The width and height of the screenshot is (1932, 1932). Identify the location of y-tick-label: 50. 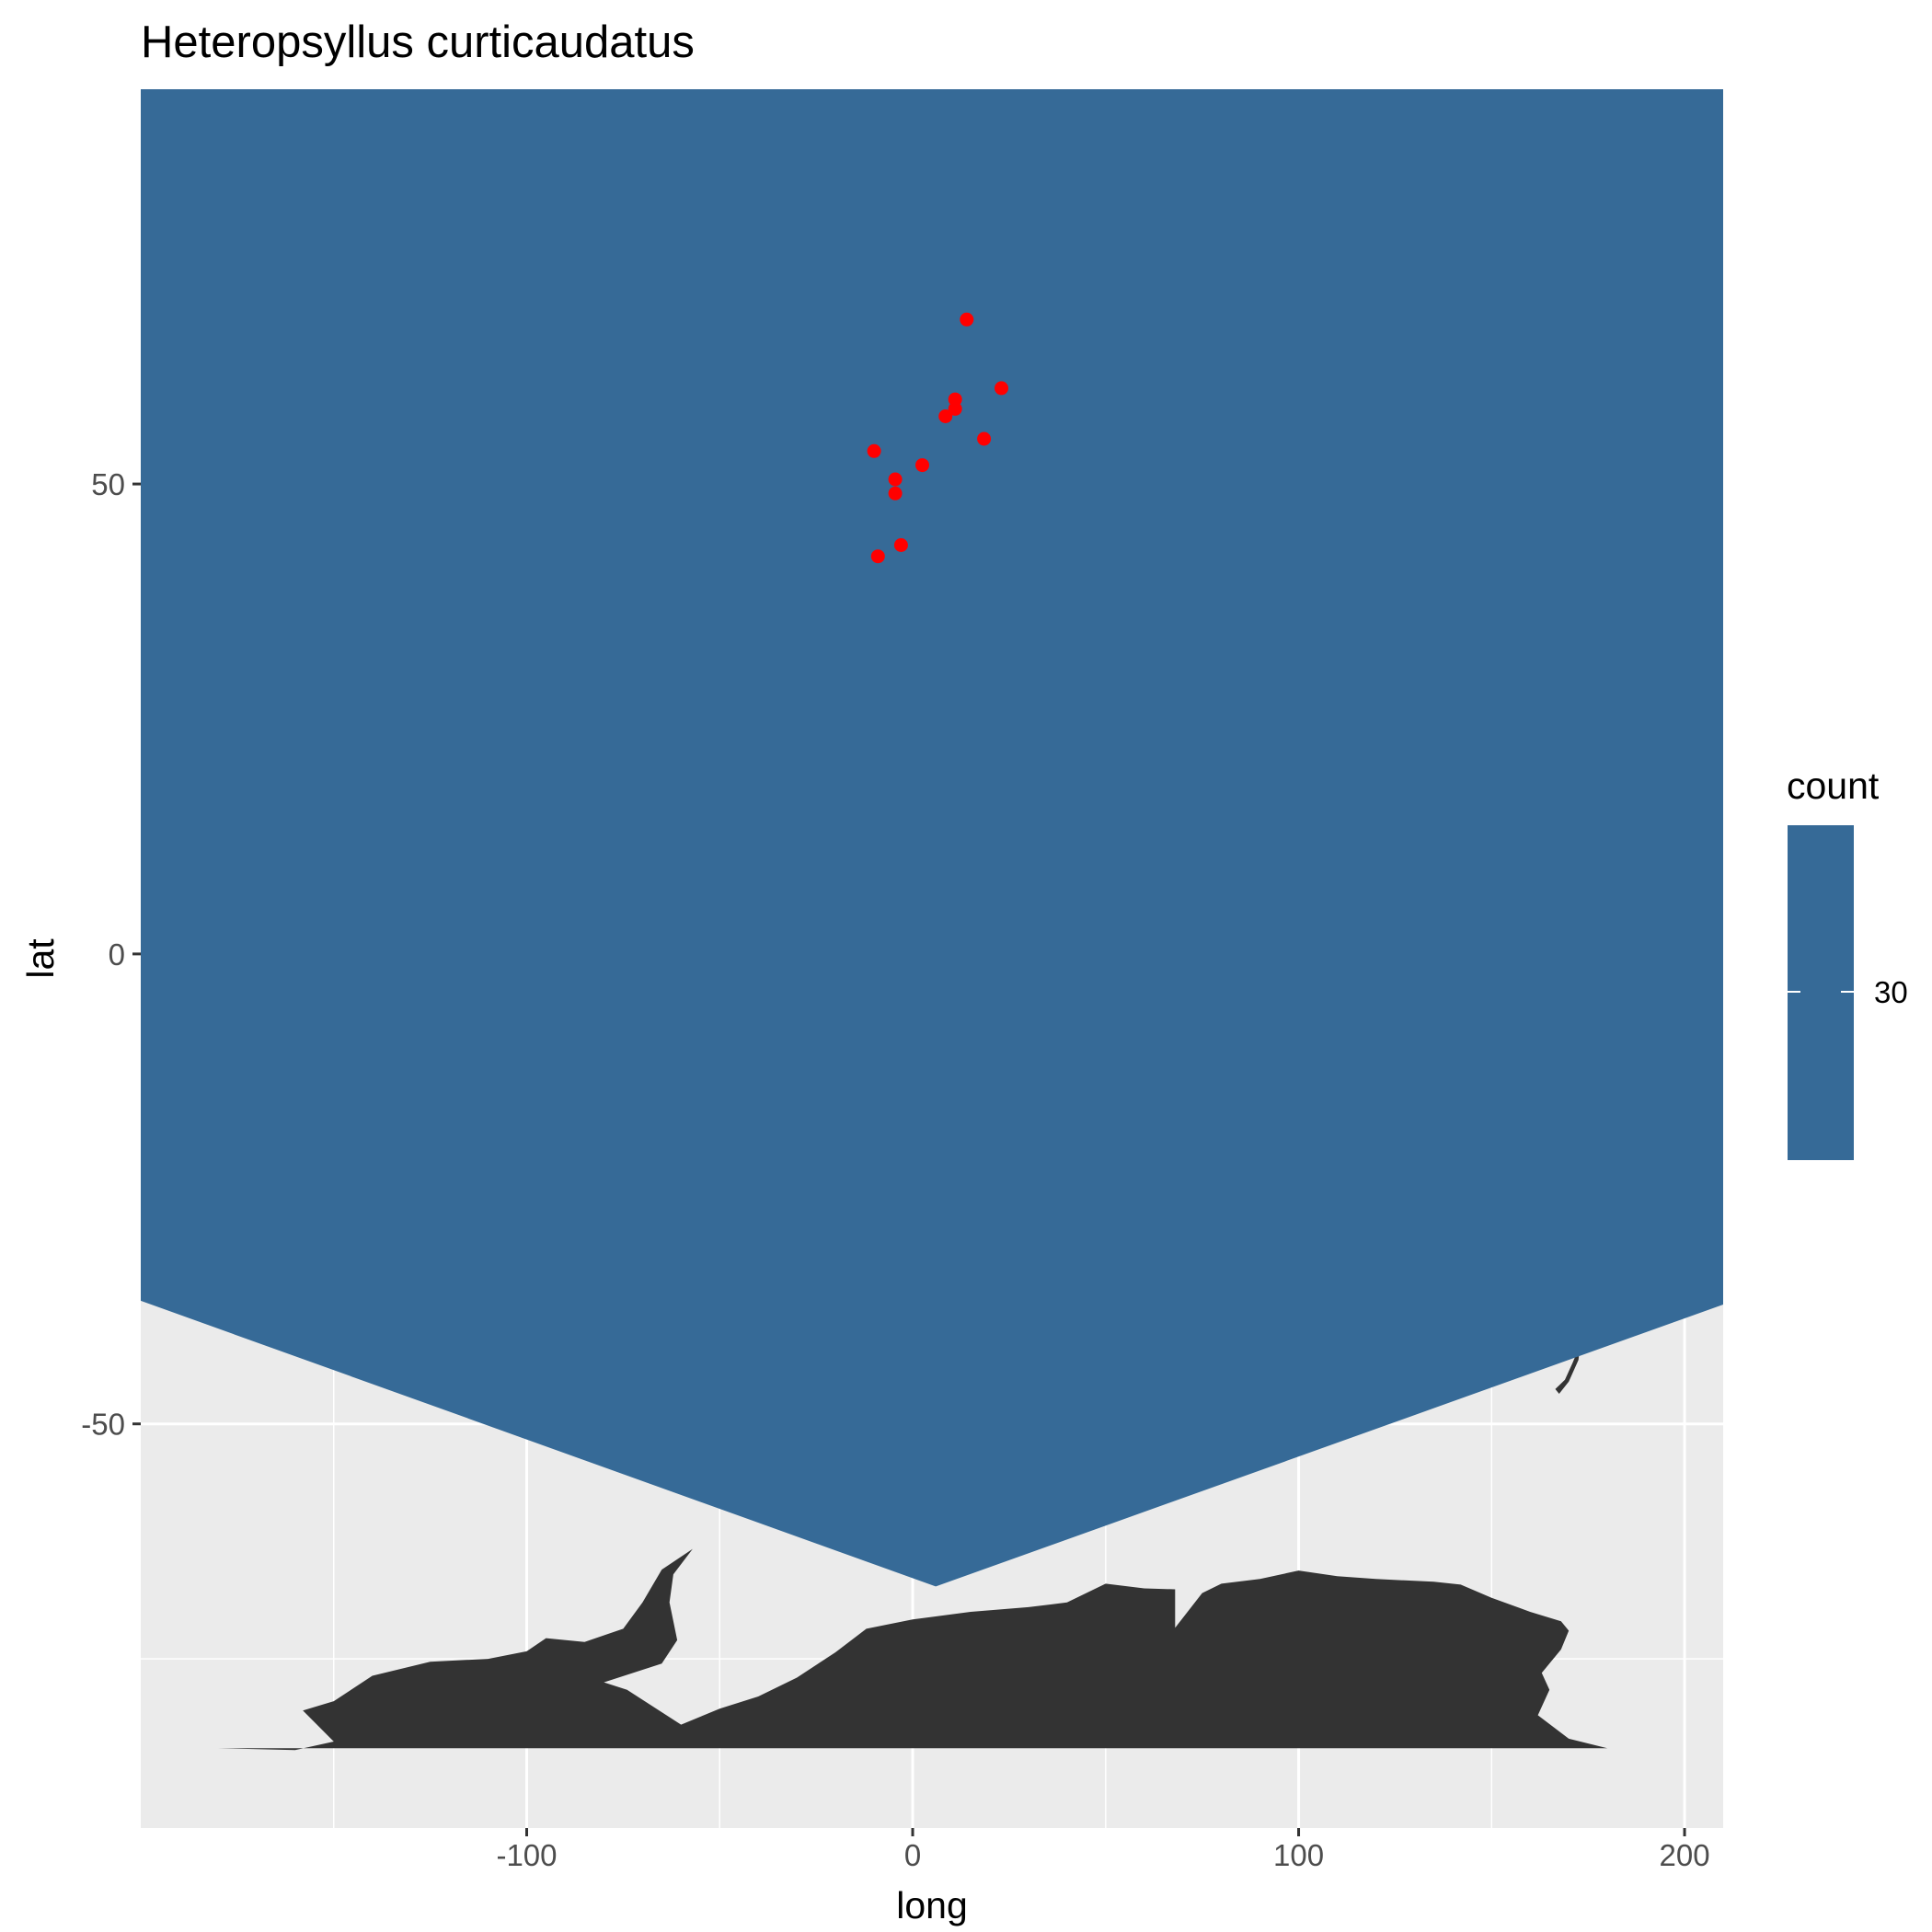
(108, 484).